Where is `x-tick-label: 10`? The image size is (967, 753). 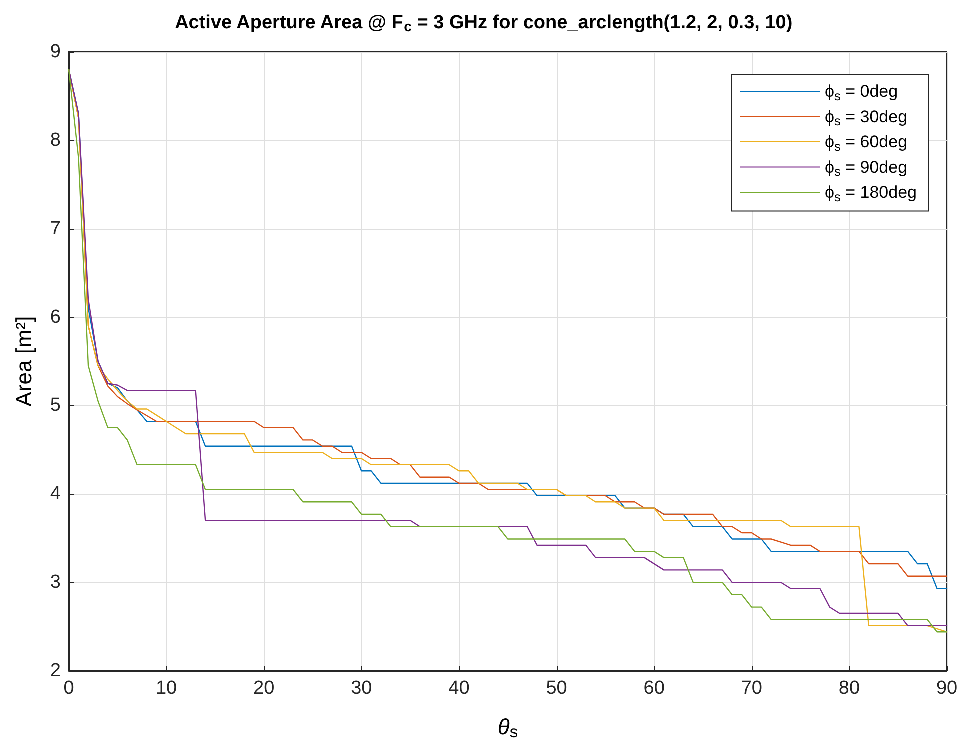
x-tick-label: 10 is located at coordinates (167, 688).